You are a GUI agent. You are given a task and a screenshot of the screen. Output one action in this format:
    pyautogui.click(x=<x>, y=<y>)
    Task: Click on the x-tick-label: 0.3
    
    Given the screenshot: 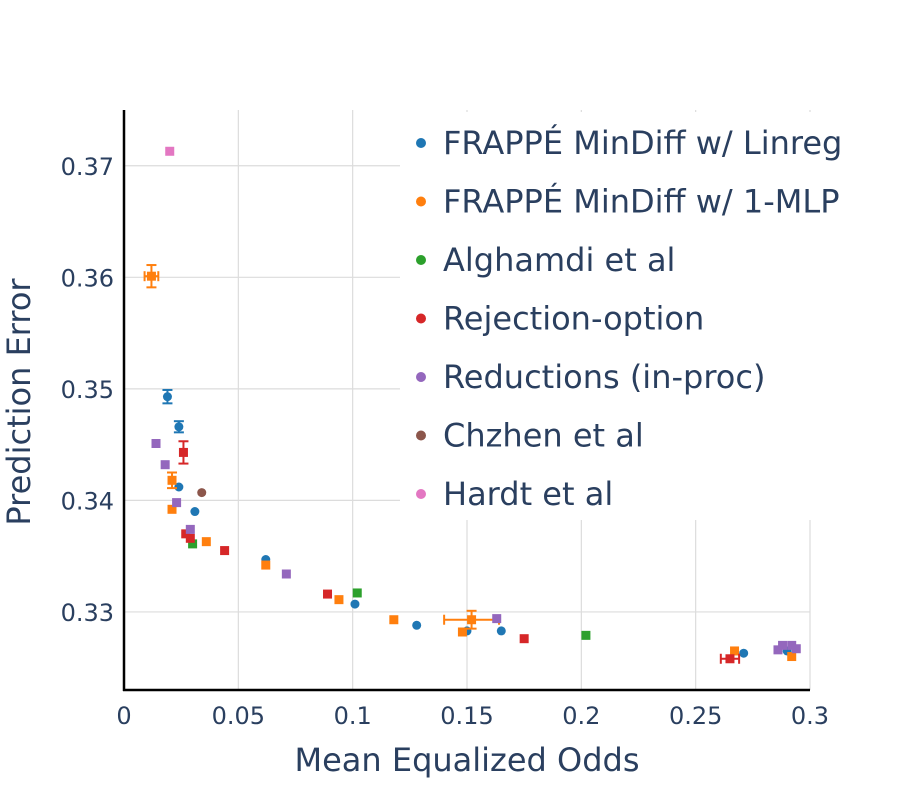 What is the action you would take?
    pyautogui.click(x=810, y=716)
    